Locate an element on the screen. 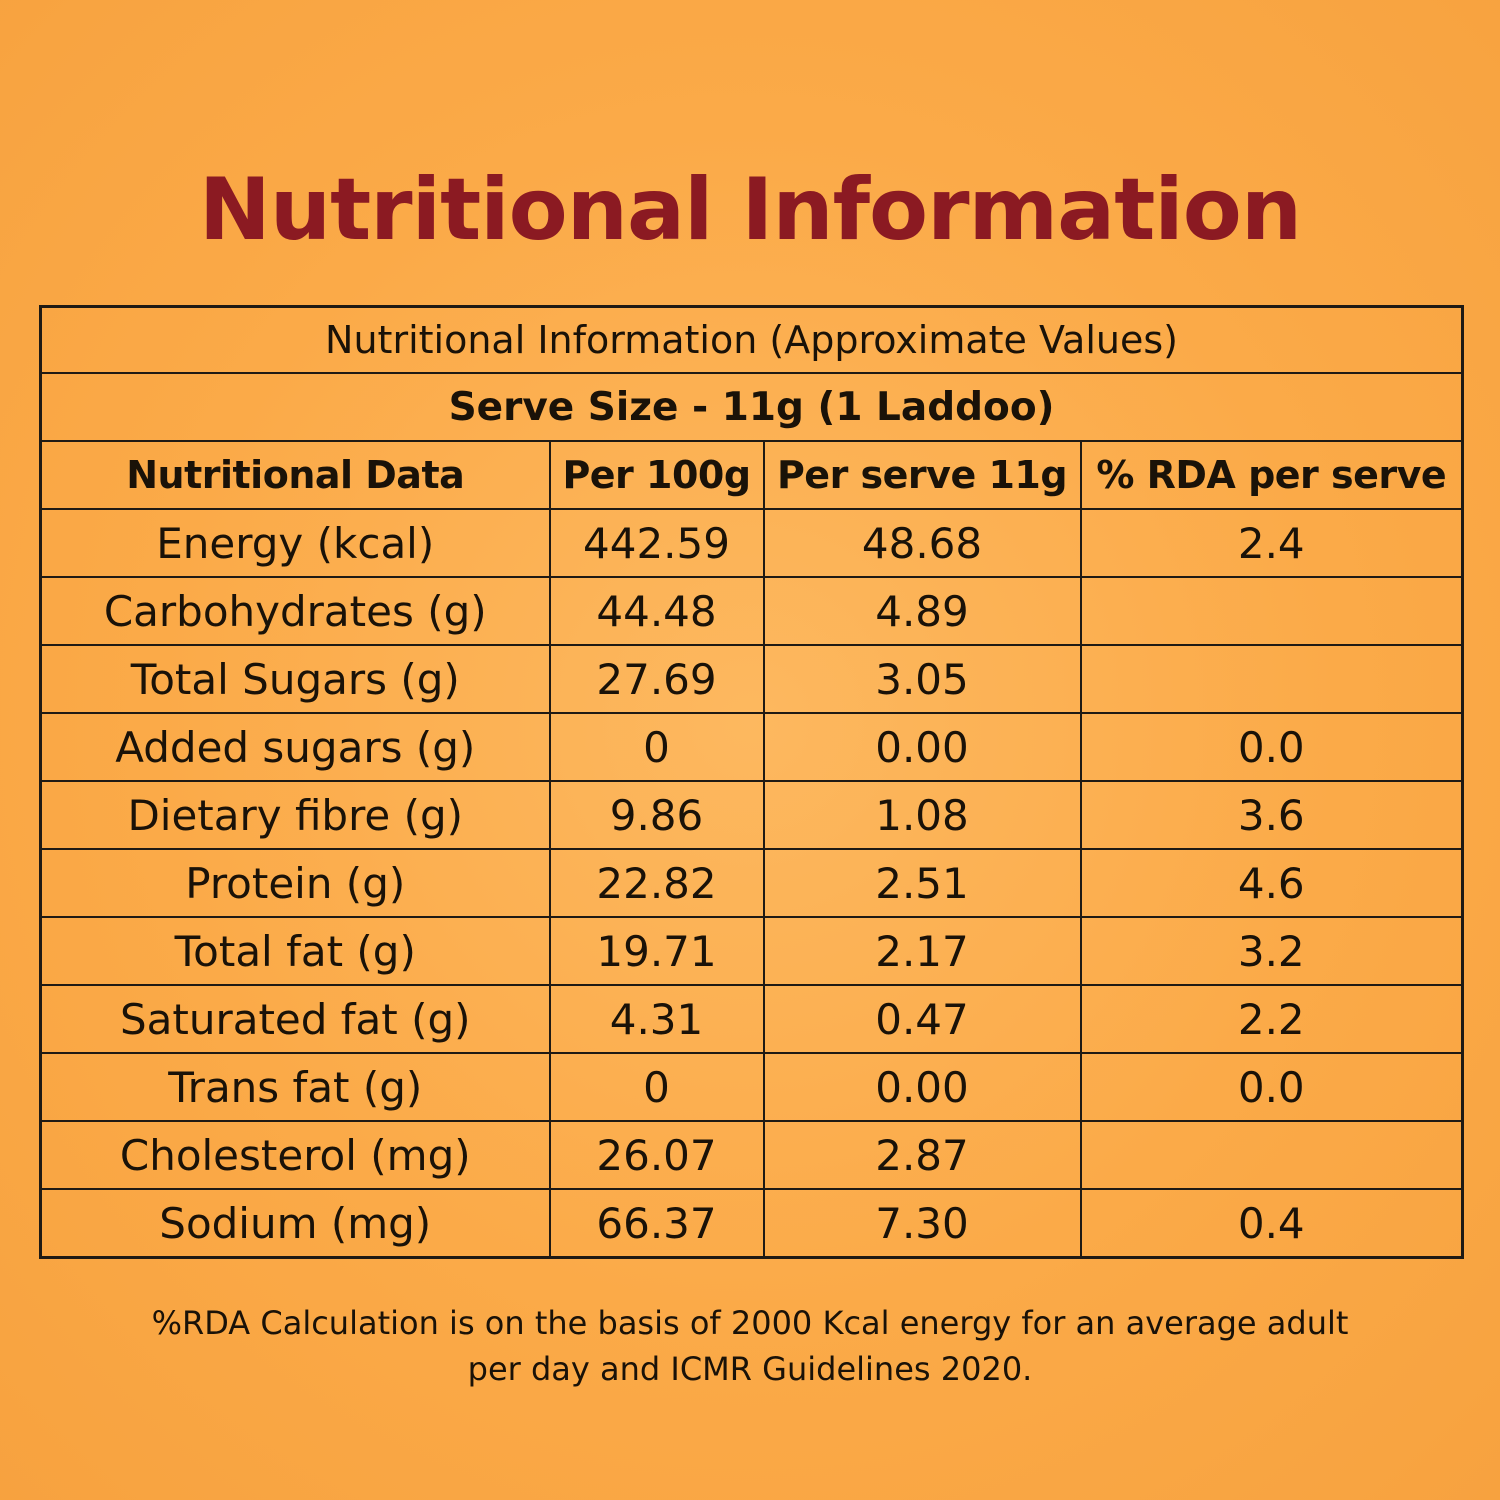 Image resolution: width=1500 pixels, height=1500 pixels. rda-cell: 2.2 is located at coordinates (1271, 1019).